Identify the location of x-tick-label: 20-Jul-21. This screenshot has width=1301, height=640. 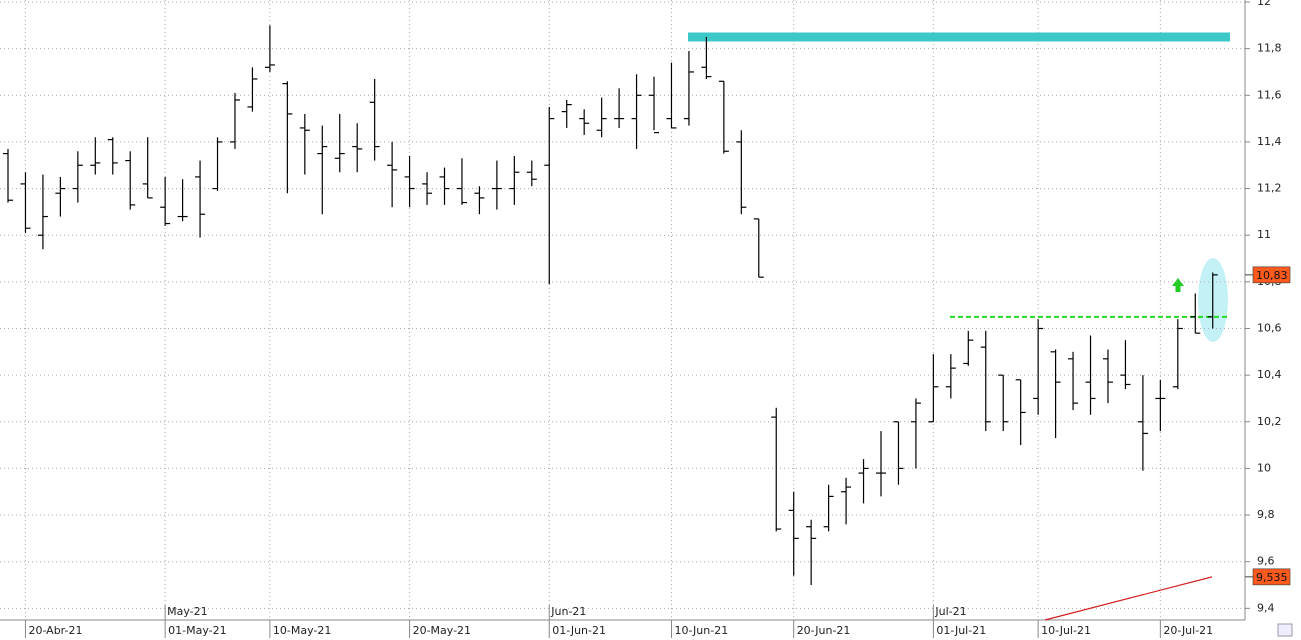
(1188, 630).